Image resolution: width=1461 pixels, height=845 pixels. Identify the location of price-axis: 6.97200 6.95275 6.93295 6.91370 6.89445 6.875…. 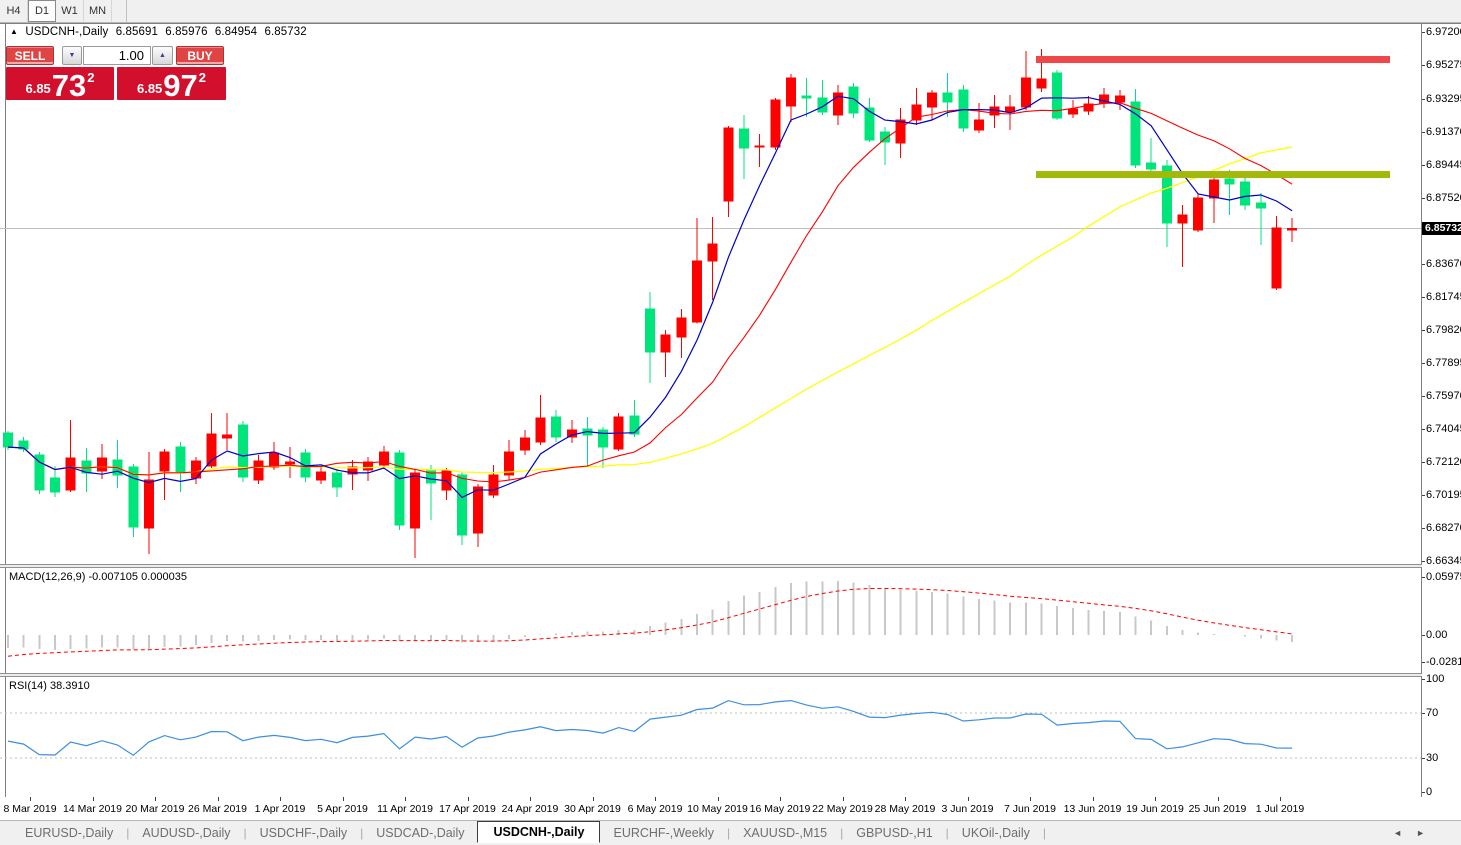
(1441, 411).